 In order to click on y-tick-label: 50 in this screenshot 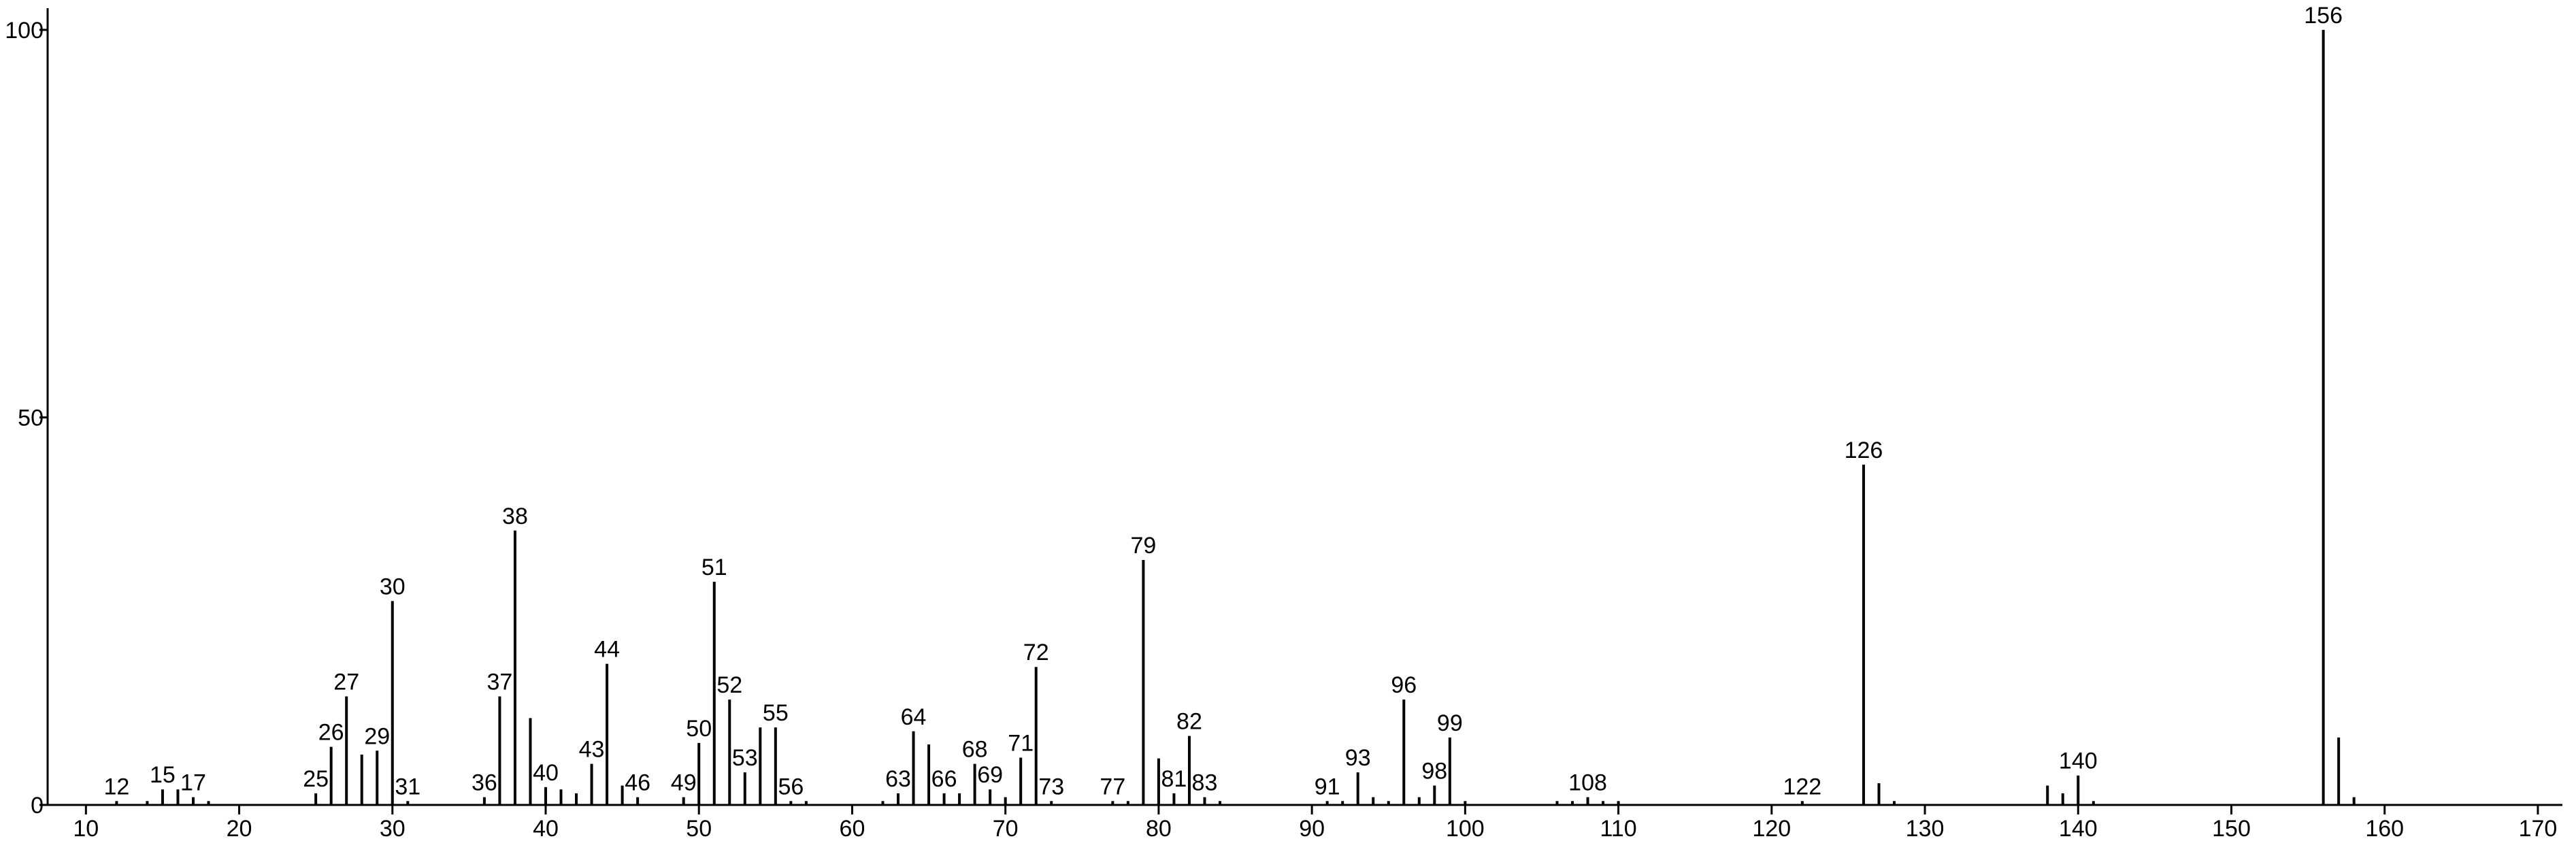, I will do `click(31, 418)`.